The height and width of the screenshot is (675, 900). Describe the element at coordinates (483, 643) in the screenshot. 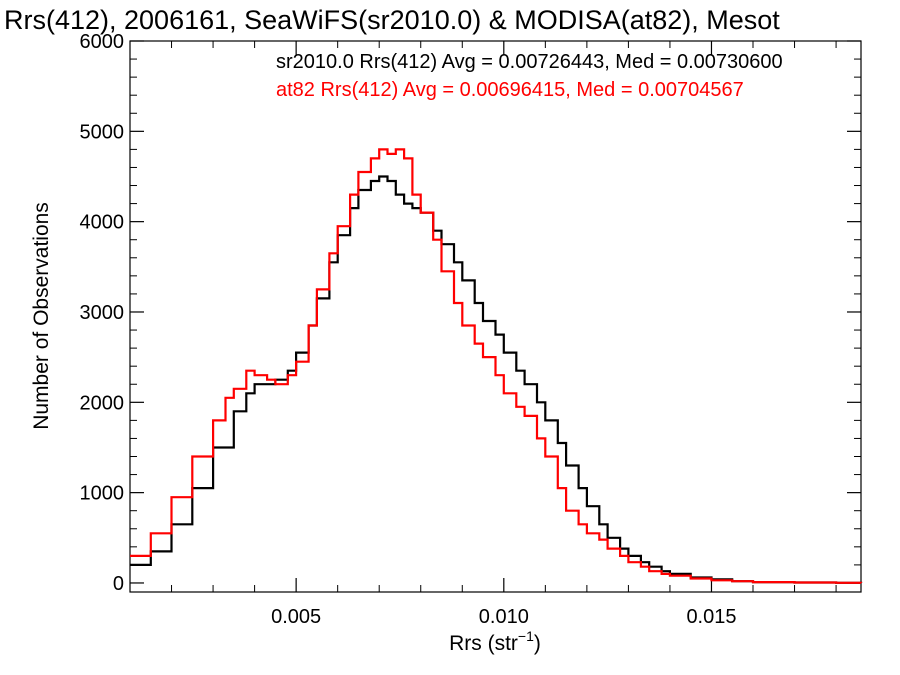

I see `x-axis-label-base: Rrs (str` at that location.